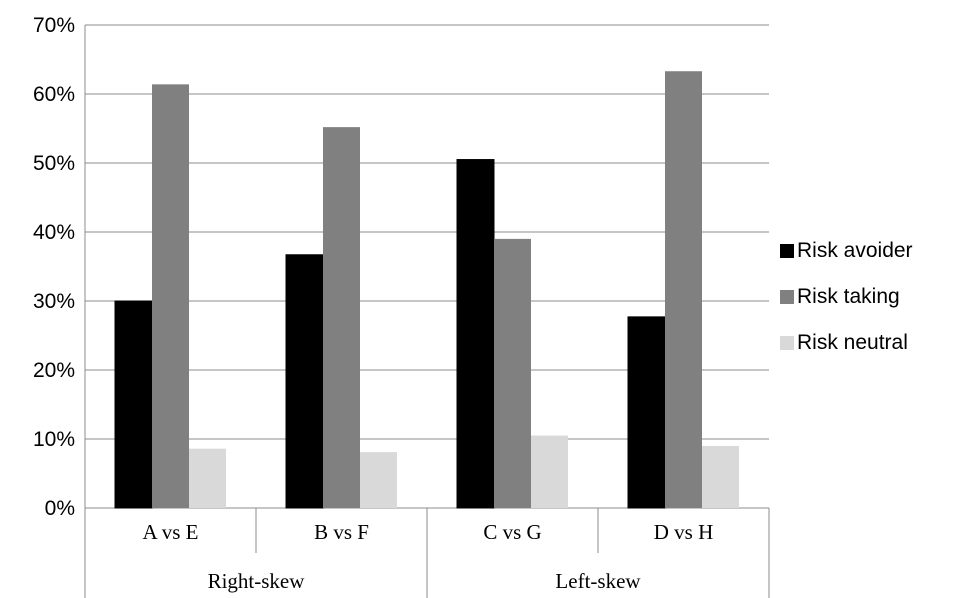 The height and width of the screenshot is (598, 972). Describe the element at coordinates (54, 232) in the screenshot. I see `y-tick-label: 40%` at that location.